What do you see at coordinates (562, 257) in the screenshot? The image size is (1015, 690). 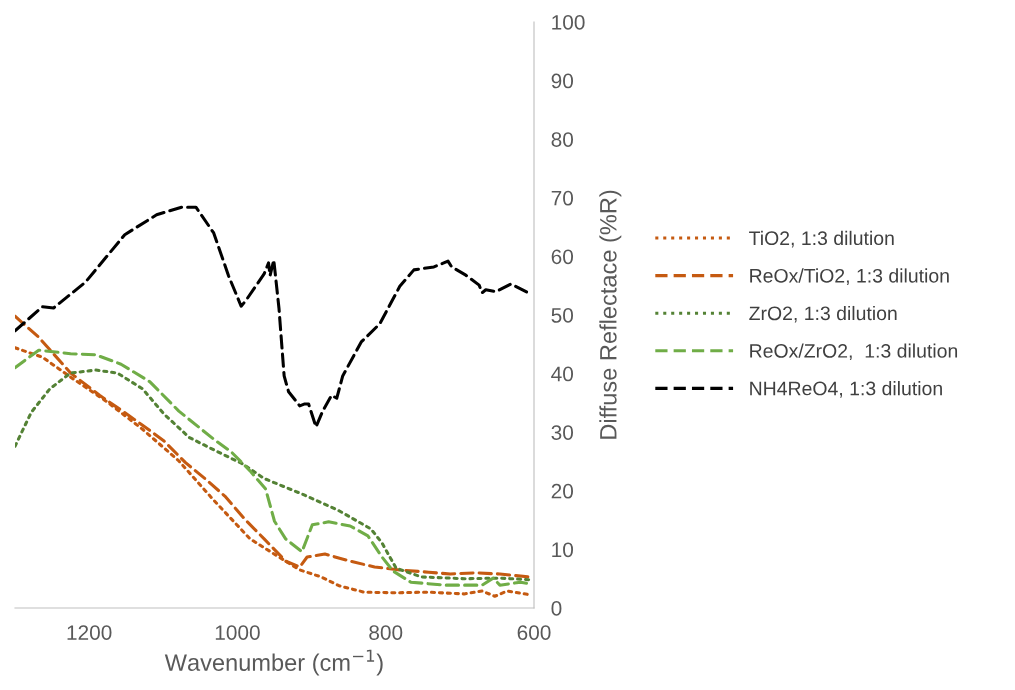 I see `y-tick-label: 60` at bounding box center [562, 257].